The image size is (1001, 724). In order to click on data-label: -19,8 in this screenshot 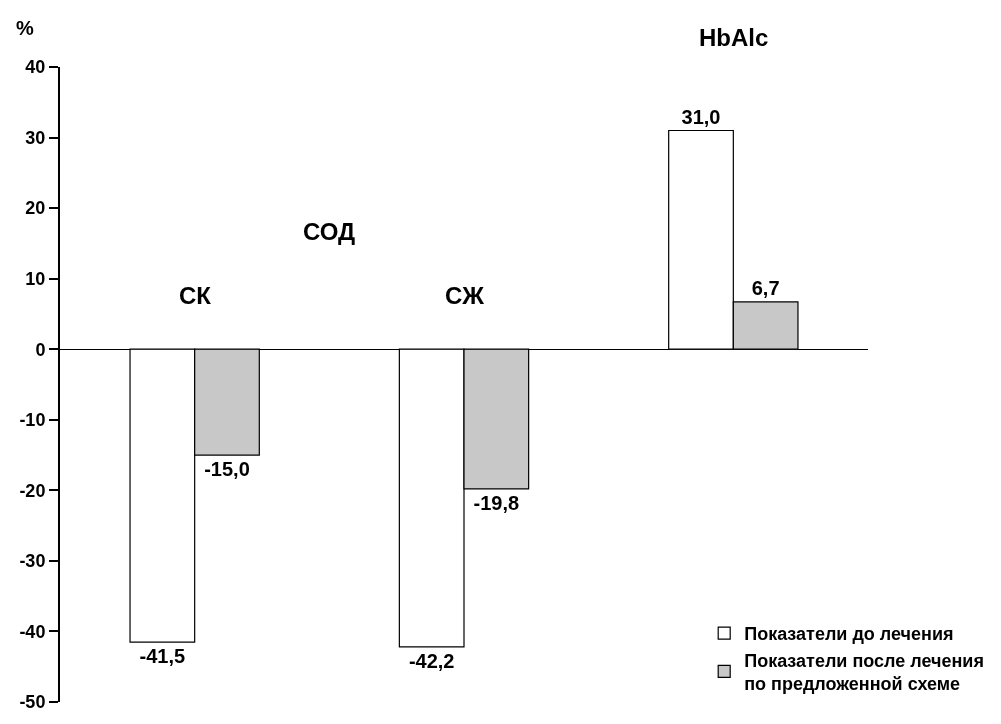, I will do `click(496, 502)`.